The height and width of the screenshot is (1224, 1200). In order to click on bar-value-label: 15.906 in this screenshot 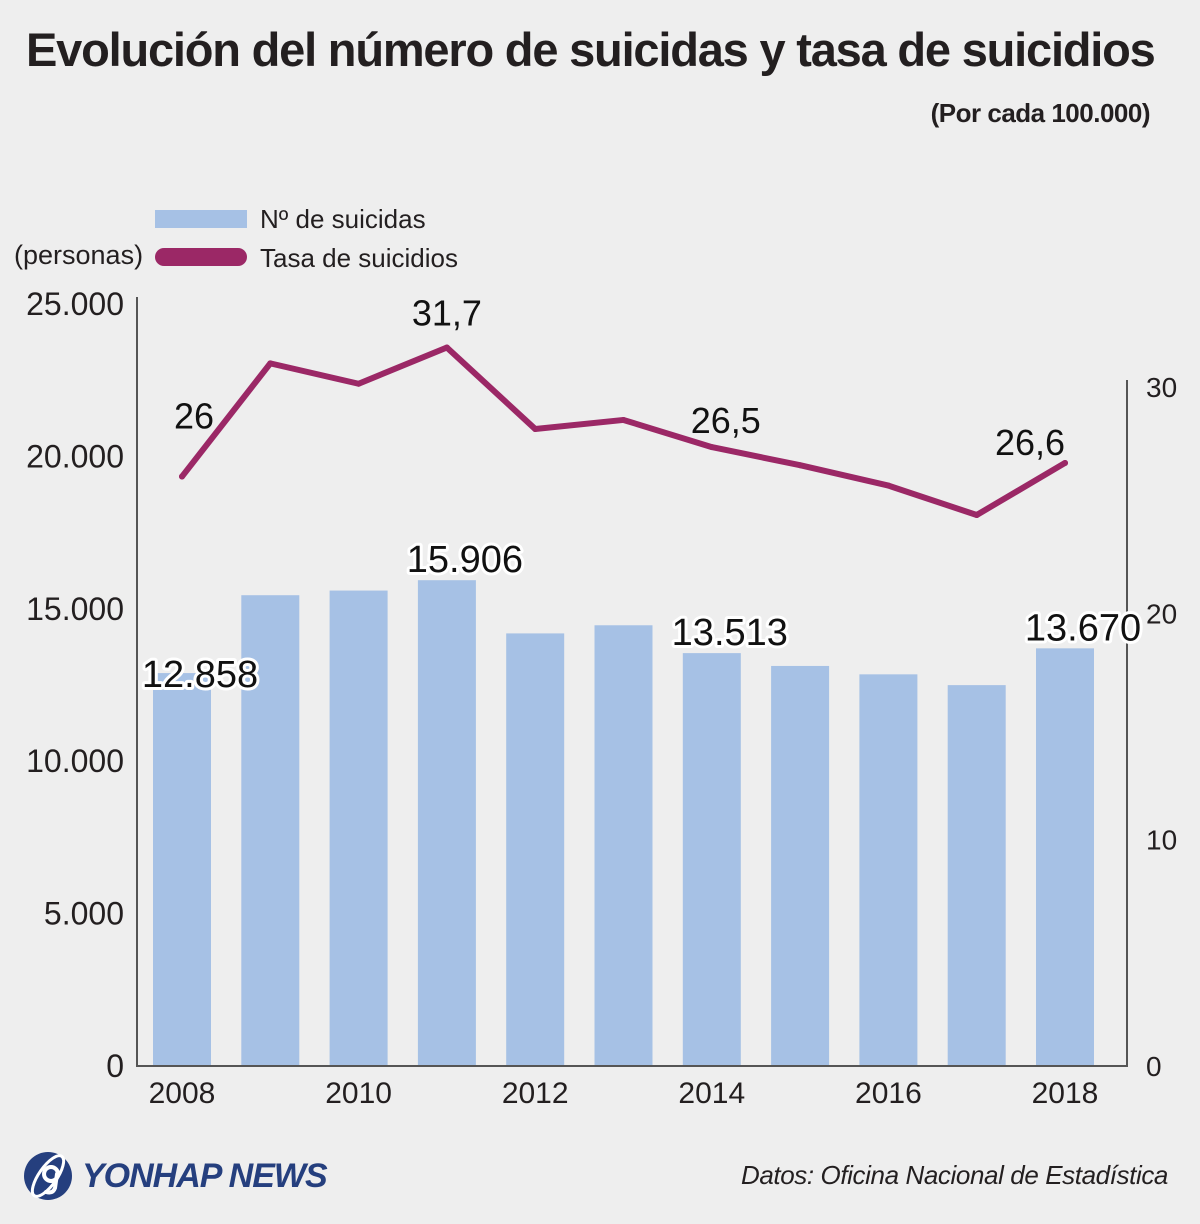, I will do `click(465, 560)`.